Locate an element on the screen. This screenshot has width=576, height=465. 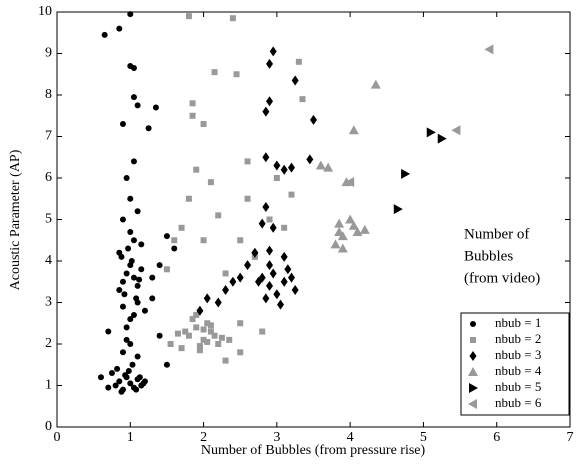
legend-title: Number of is located at coordinates (496, 234).